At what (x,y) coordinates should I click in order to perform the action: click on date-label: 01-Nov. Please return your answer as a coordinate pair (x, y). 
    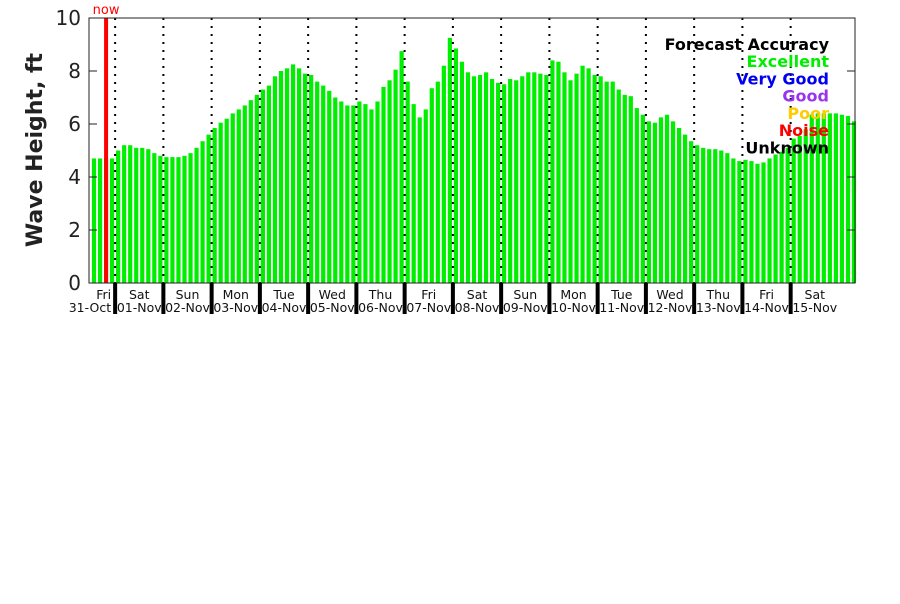
    Looking at the image, I should click on (139, 307).